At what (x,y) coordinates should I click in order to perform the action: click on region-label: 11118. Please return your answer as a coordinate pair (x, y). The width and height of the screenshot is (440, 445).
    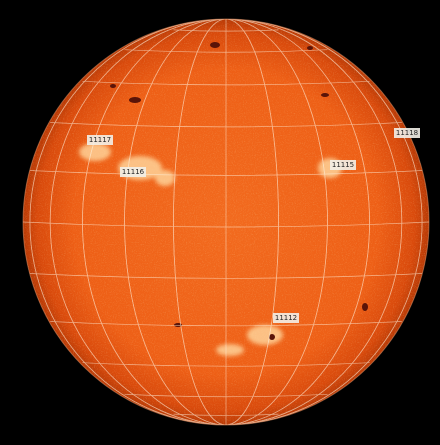
    Looking at the image, I should click on (407, 133).